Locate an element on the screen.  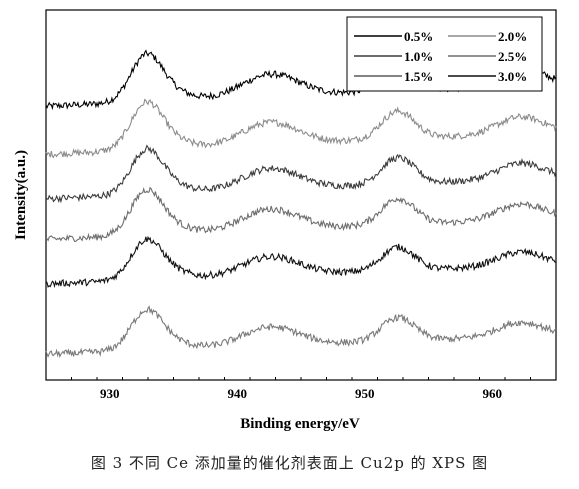
series-line-1_0pct is located at coordinates (301, 262).